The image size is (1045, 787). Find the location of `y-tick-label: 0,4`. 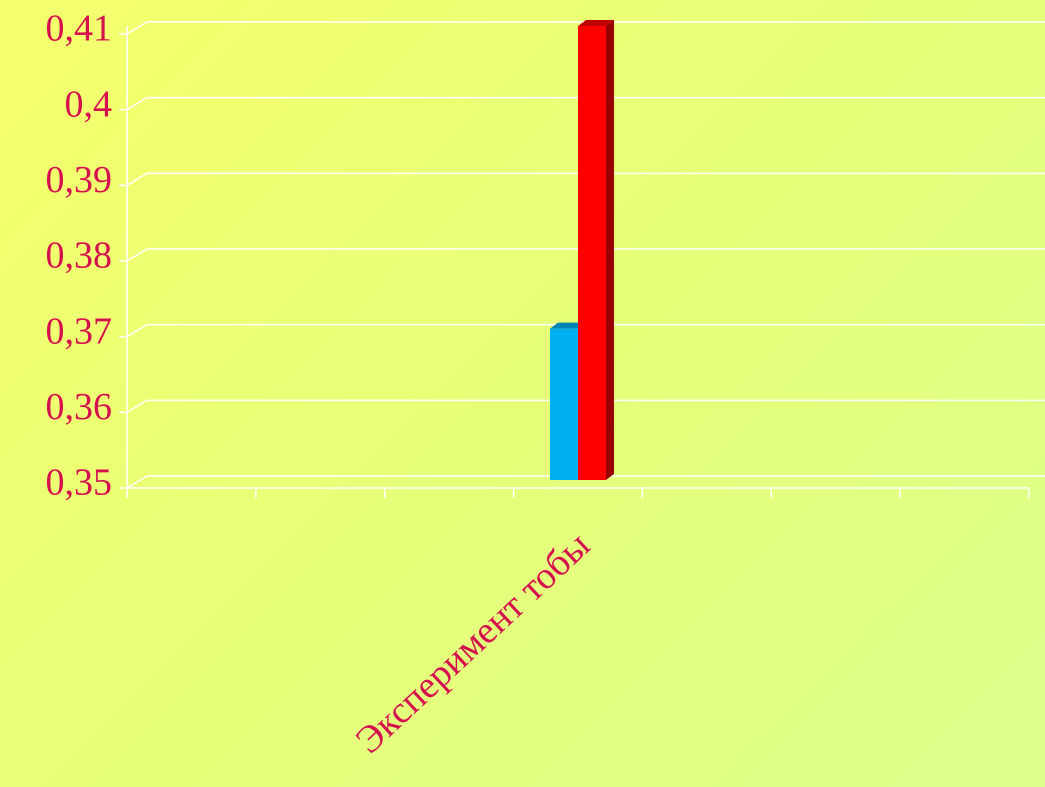

y-tick-label: 0,4 is located at coordinates (89, 104).